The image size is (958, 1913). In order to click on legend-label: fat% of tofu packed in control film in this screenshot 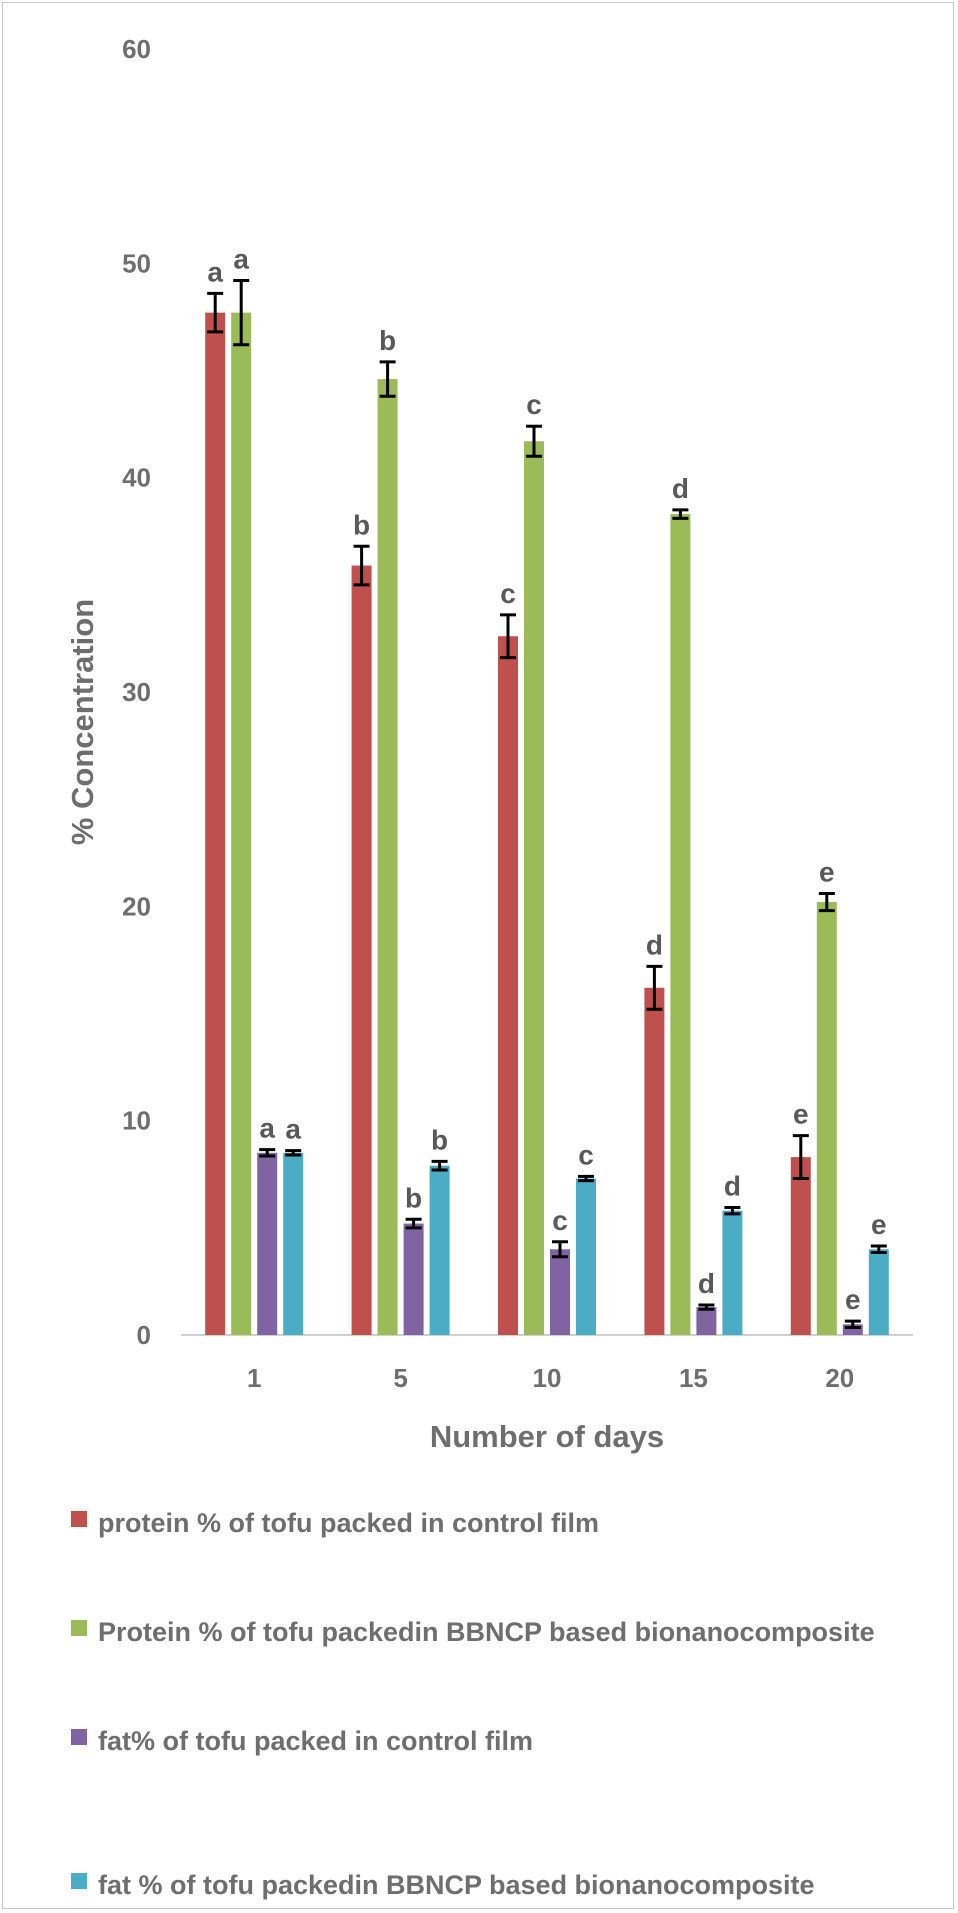, I will do `click(316, 1741)`.